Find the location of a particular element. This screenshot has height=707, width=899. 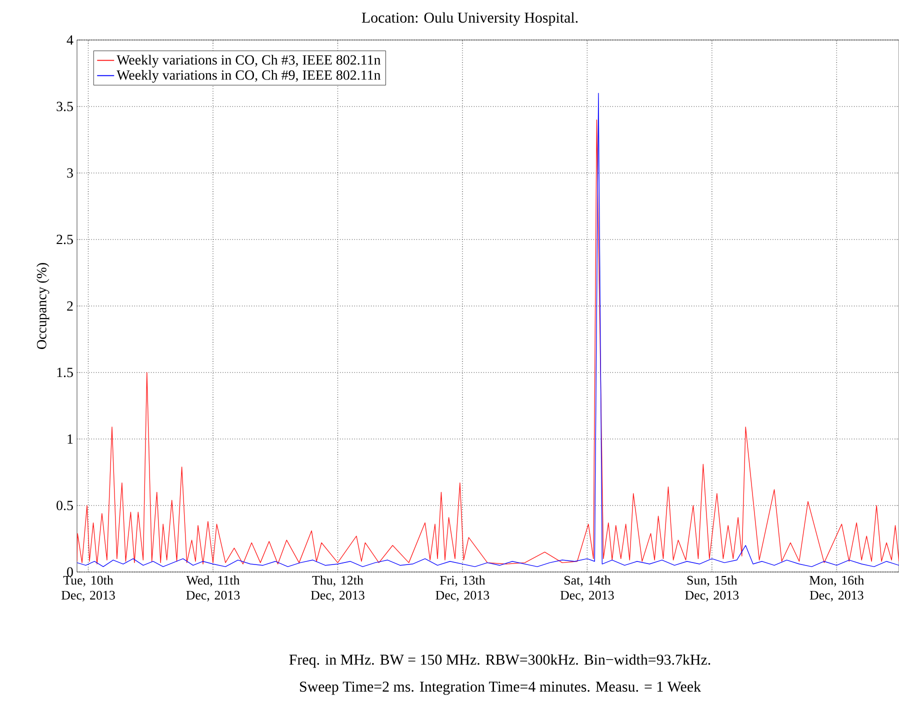

x-tick-label: Mon, 16th Dec, 2013 is located at coordinates (836, 589).